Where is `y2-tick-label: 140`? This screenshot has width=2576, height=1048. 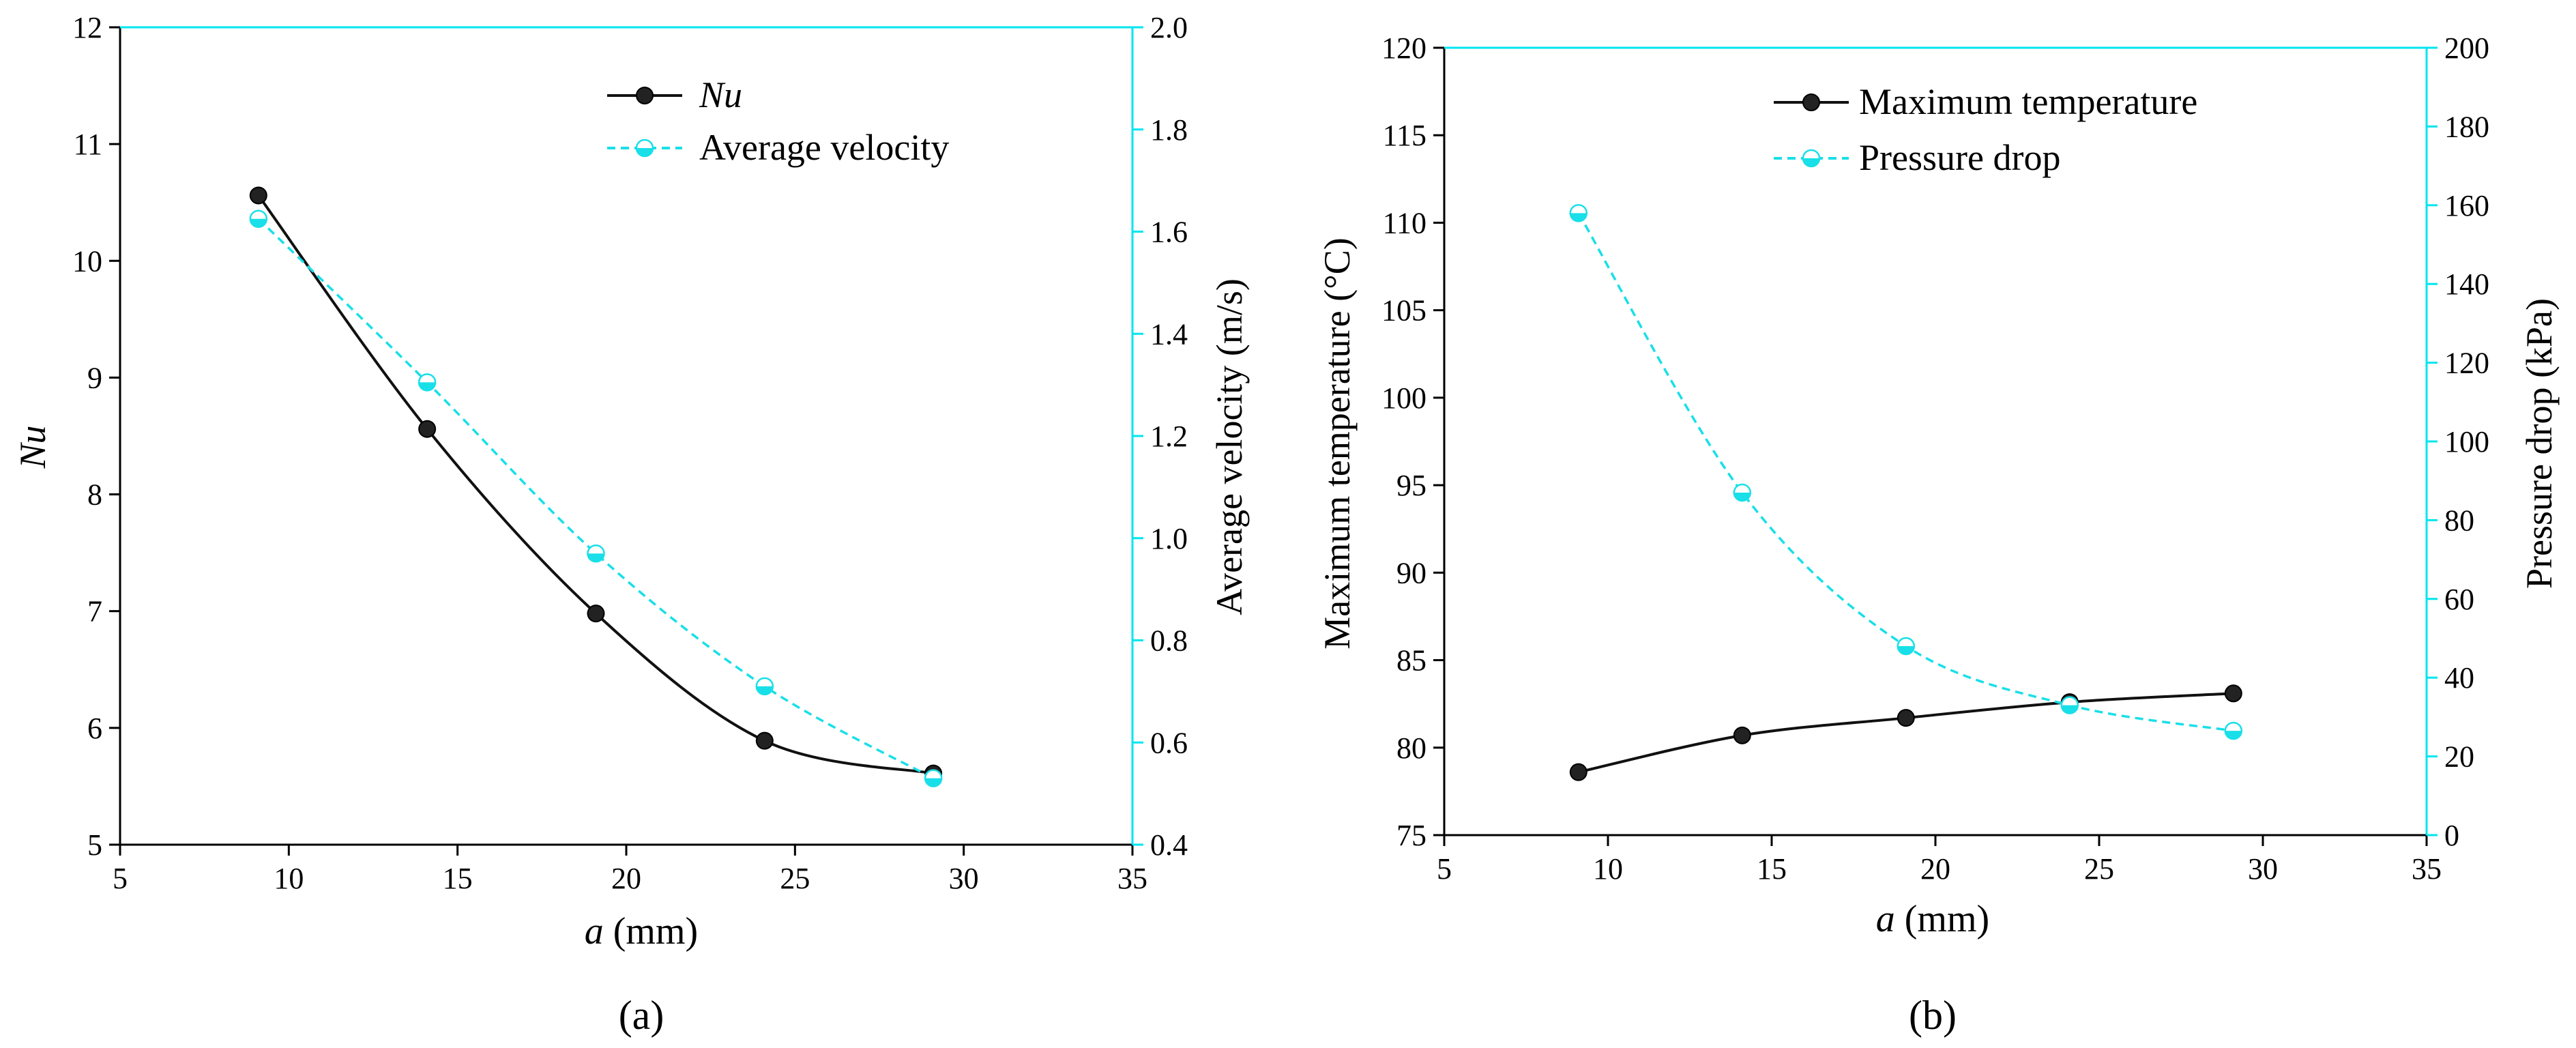 y2-tick-label: 140 is located at coordinates (2466, 284).